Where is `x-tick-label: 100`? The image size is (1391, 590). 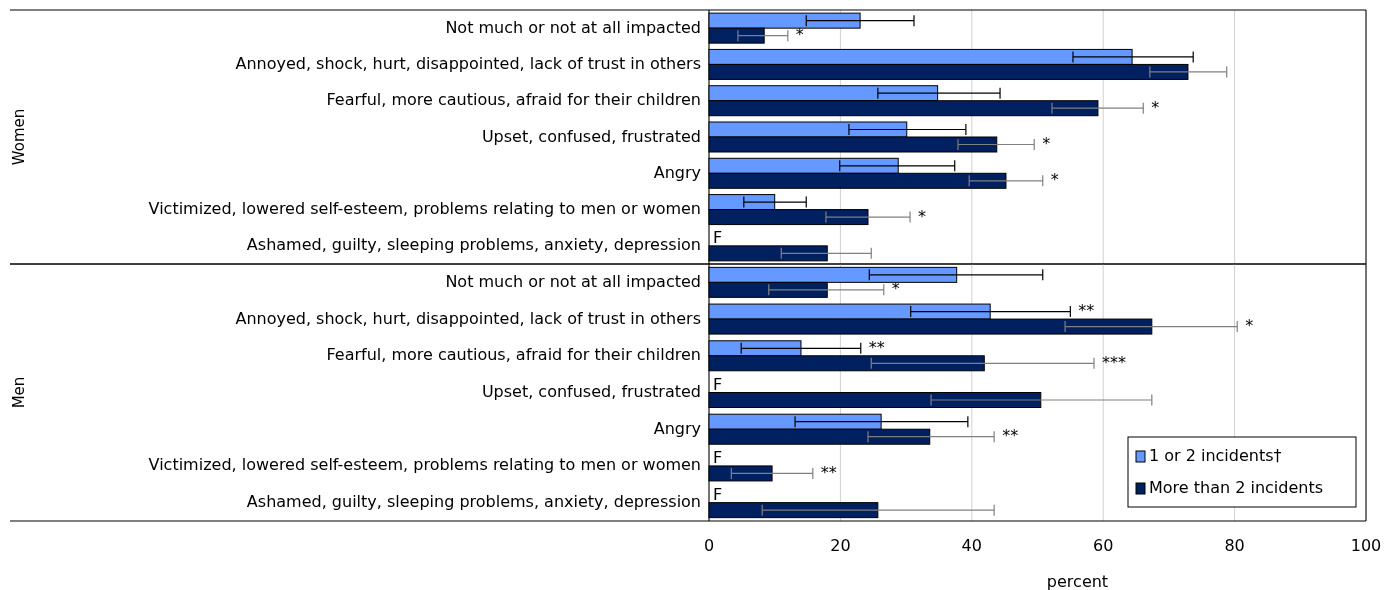 x-tick-label: 100 is located at coordinates (1366, 545).